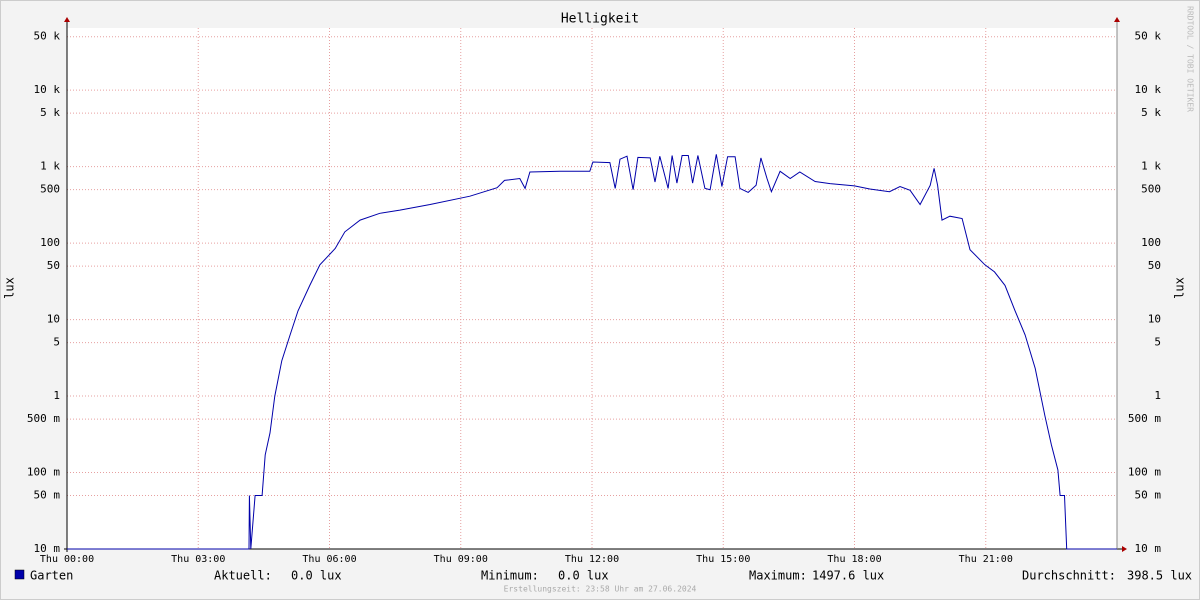 This screenshot has height=600, width=1200. I want to click on y2-tick-label: 100 m, so click(1144, 472).